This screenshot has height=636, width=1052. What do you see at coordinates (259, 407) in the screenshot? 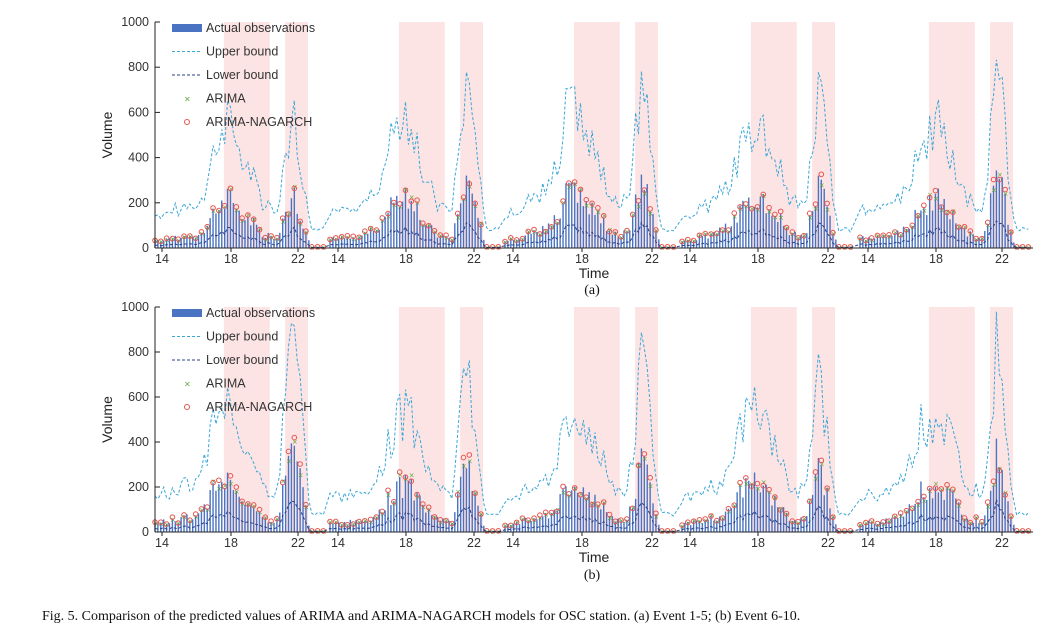
I see `legend-label: ARIMA-NAGARCH` at bounding box center [259, 407].